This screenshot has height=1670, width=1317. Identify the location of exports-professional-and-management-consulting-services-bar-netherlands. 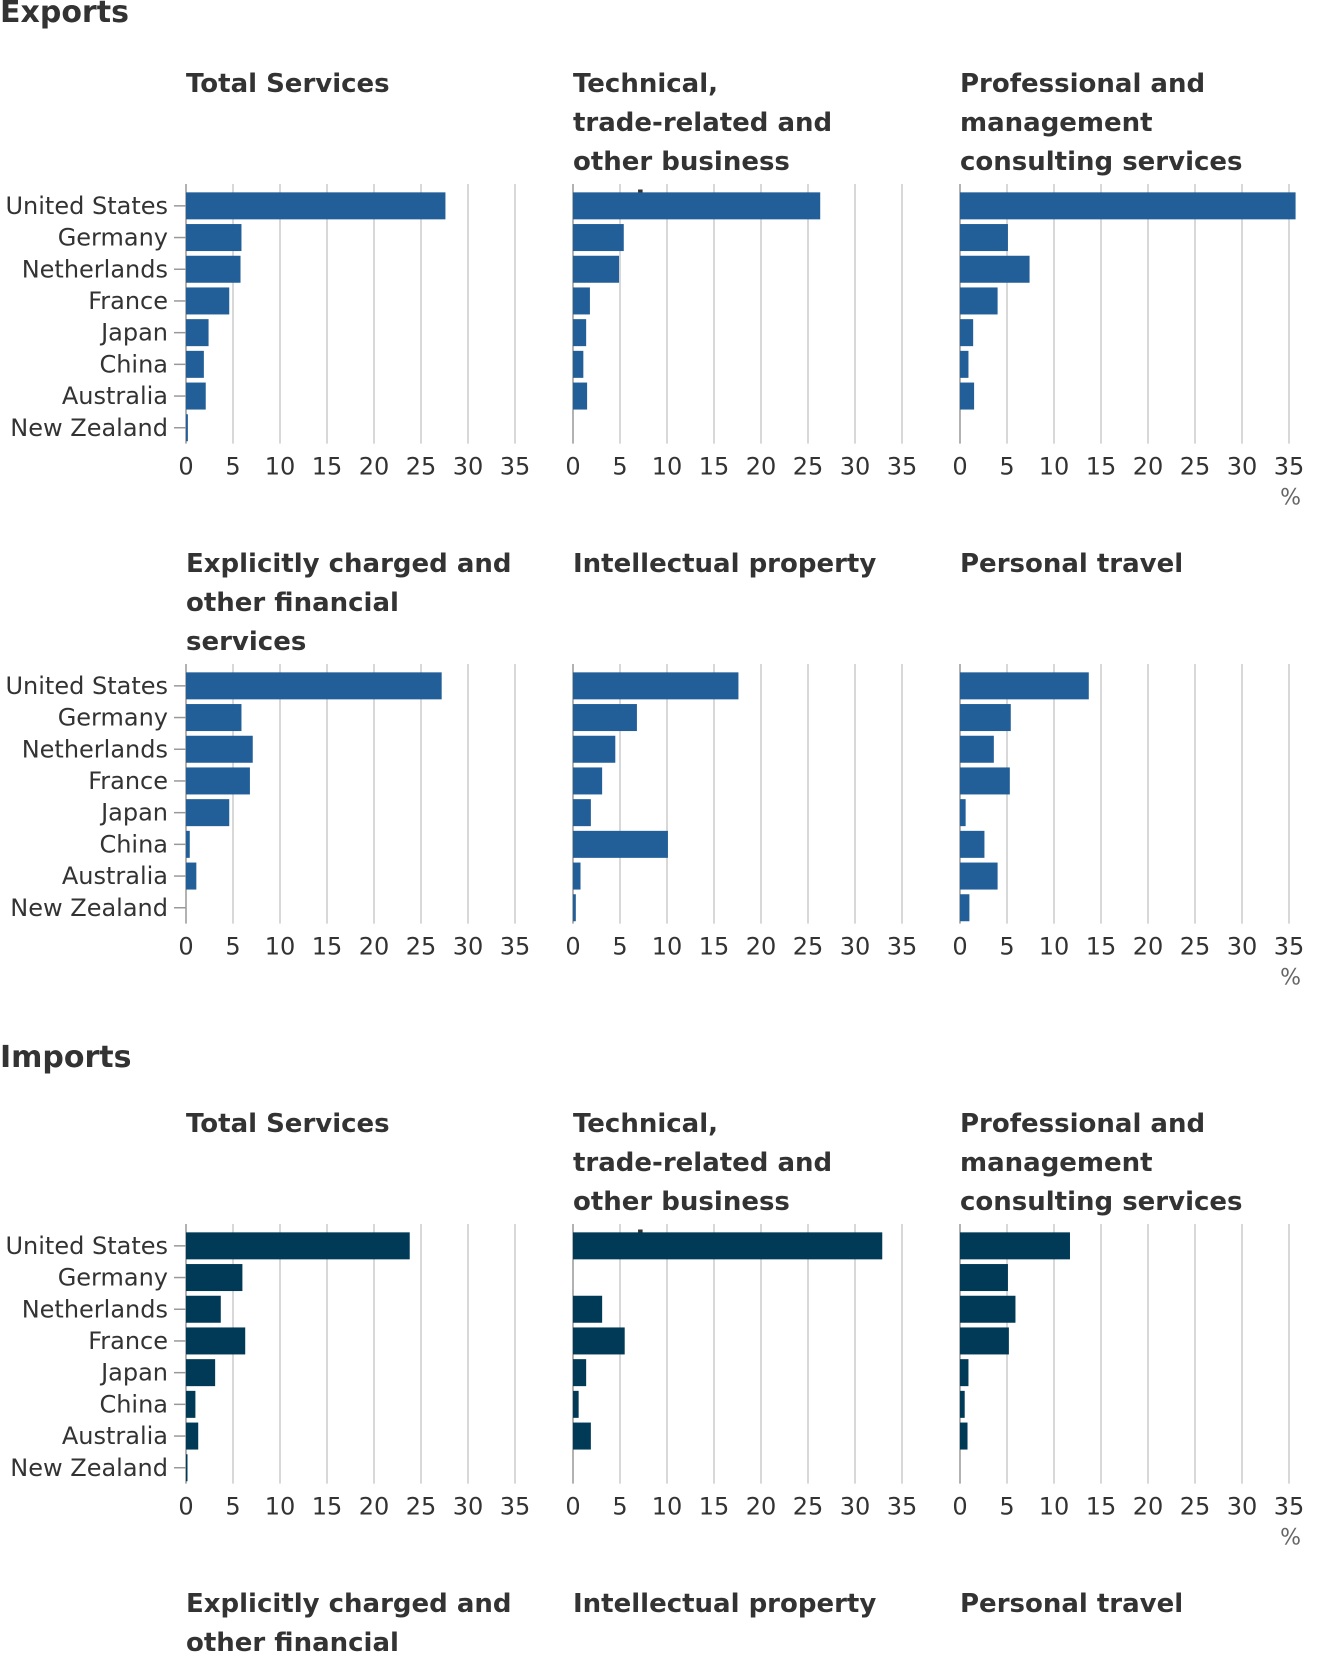
(995, 269).